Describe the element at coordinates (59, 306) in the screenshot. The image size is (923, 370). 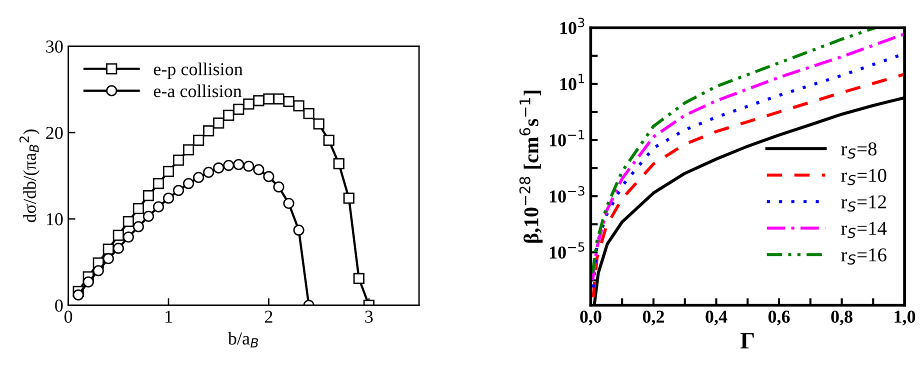
I see `y-tick-label: 0` at that location.